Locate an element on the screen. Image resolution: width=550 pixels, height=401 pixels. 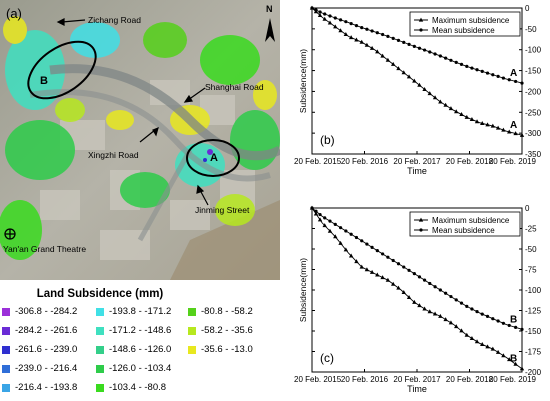
legend-box is located at coordinates (465, 24).